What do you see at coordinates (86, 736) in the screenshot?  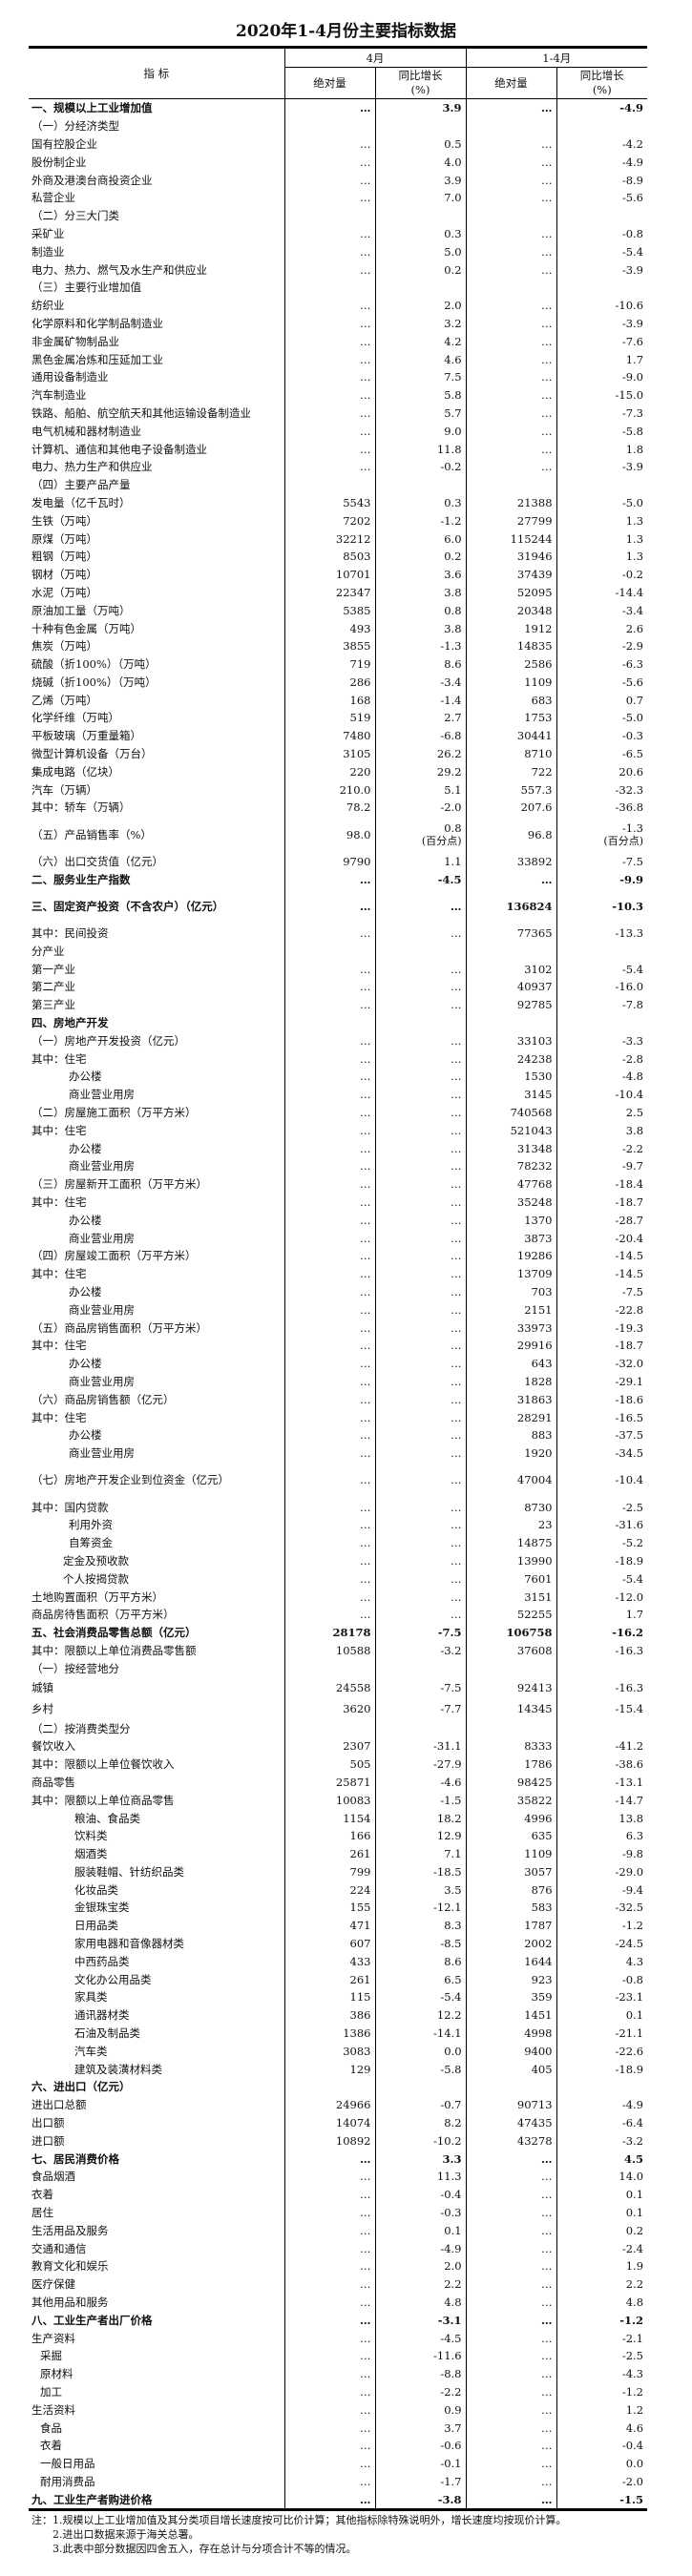 I see `indicator-label: 平板玻璃（万重量箱）` at bounding box center [86, 736].